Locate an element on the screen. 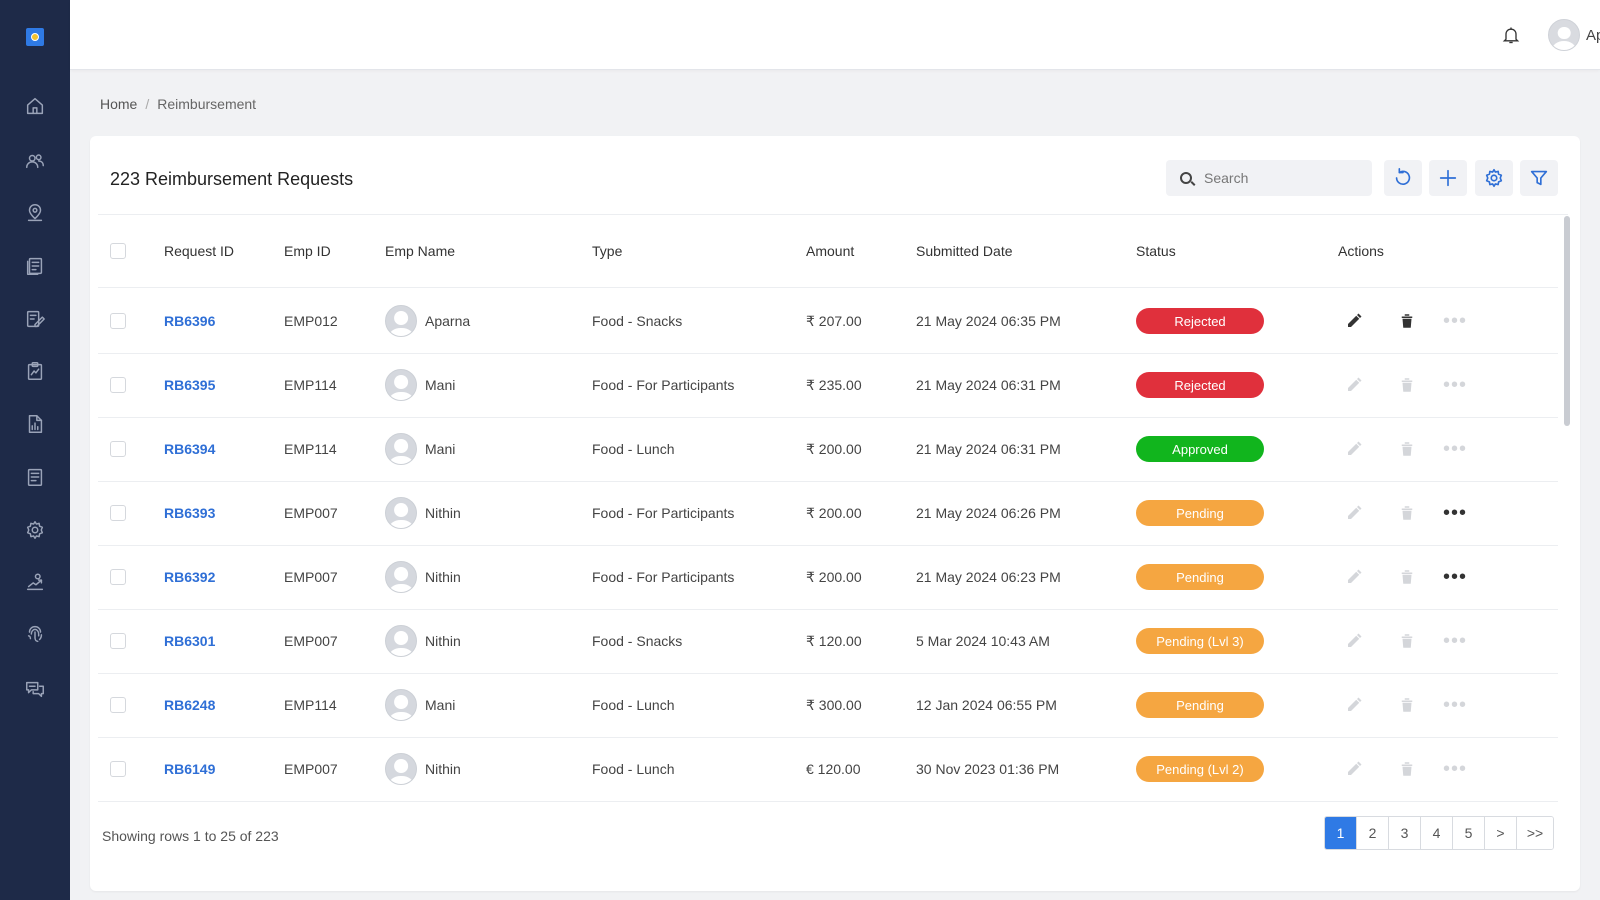 The image size is (1600, 900). users-icon is located at coordinates (35, 161).